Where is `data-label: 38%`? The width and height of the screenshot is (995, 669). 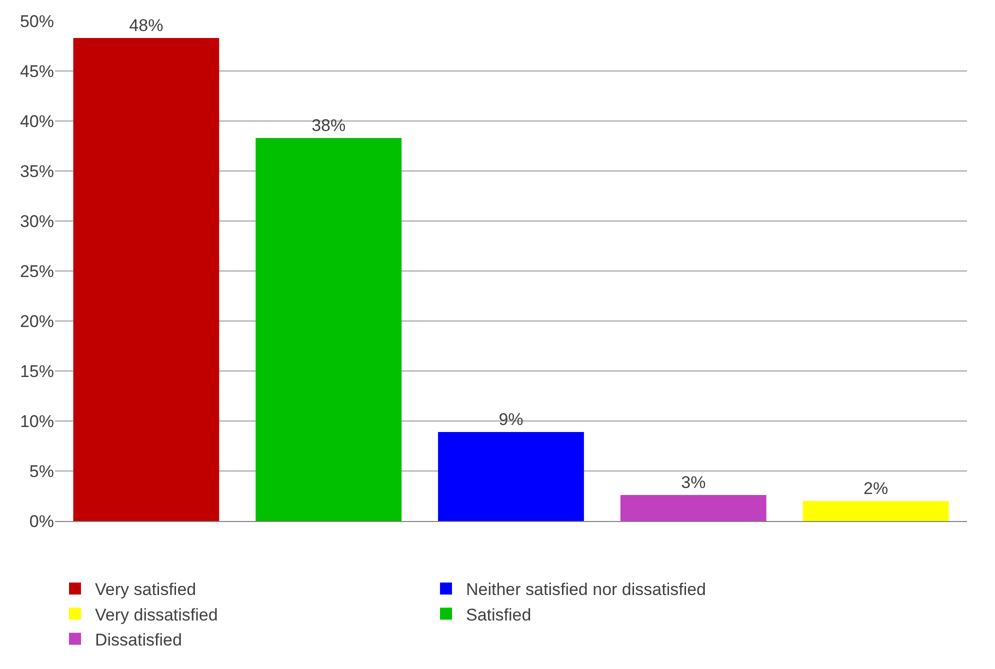
data-label: 38% is located at coordinates (329, 125).